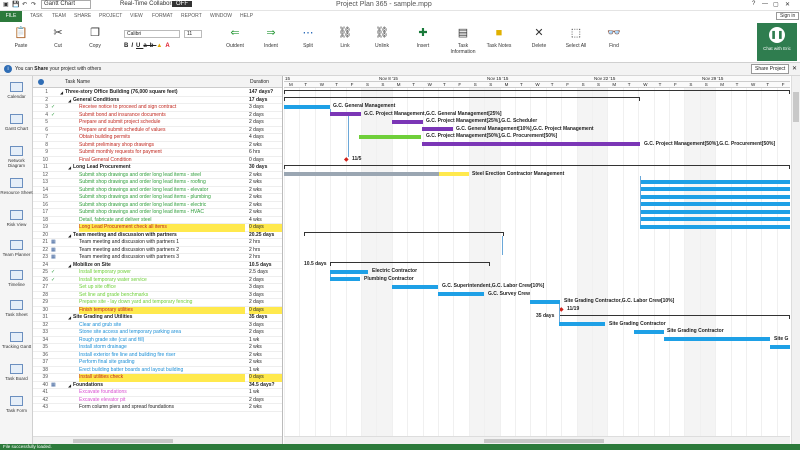 Image resolution: width=800 pixels, height=450 pixels. I want to click on maximize-icon: ▢, so click(776, 5).